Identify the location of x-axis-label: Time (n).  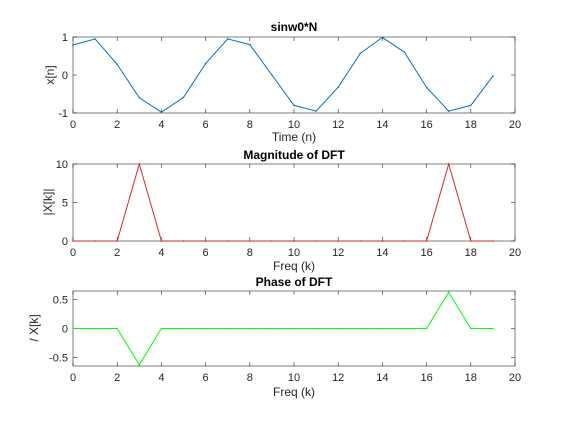
(294, 137).